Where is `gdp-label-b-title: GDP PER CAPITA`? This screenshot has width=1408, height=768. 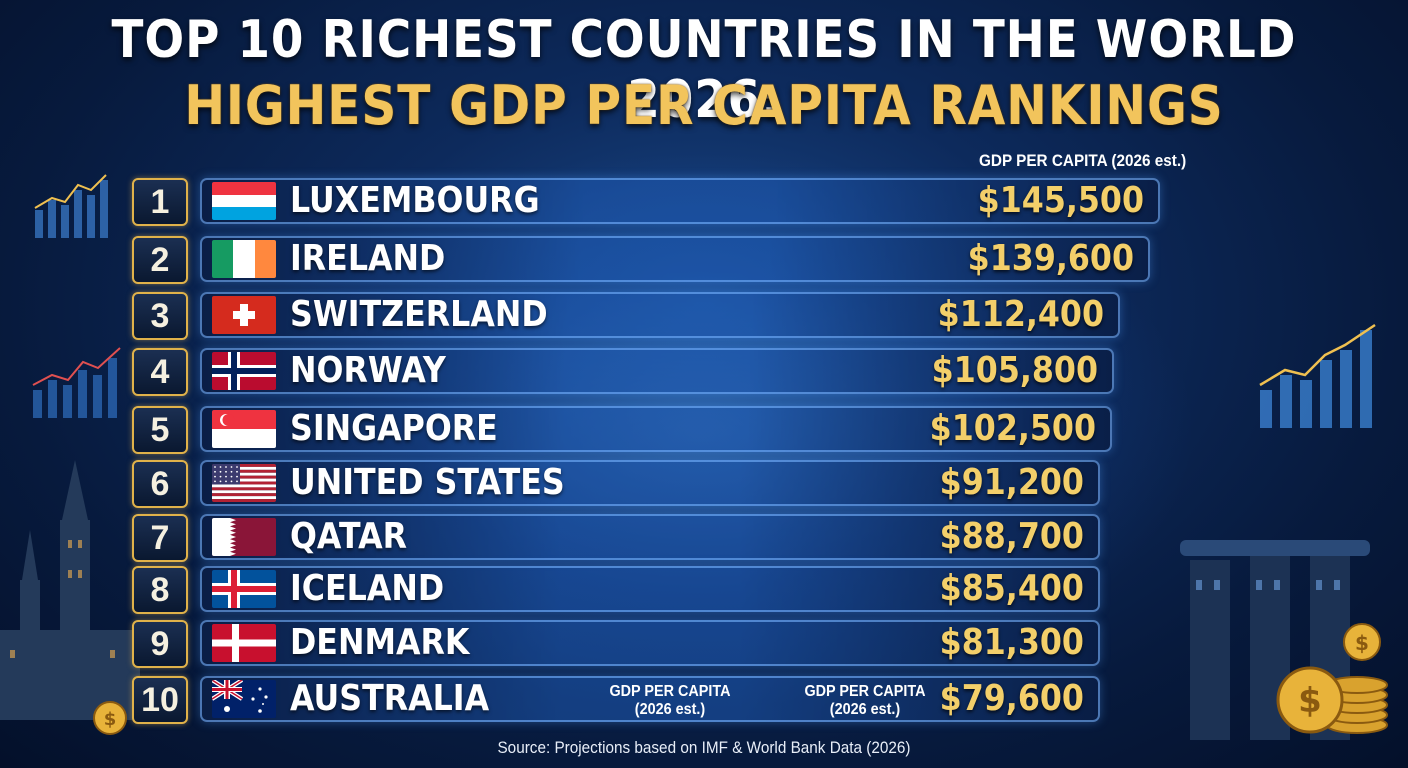 gdp-label-b-title: GDP PER CAPITA is located at coordinates (865, 691).